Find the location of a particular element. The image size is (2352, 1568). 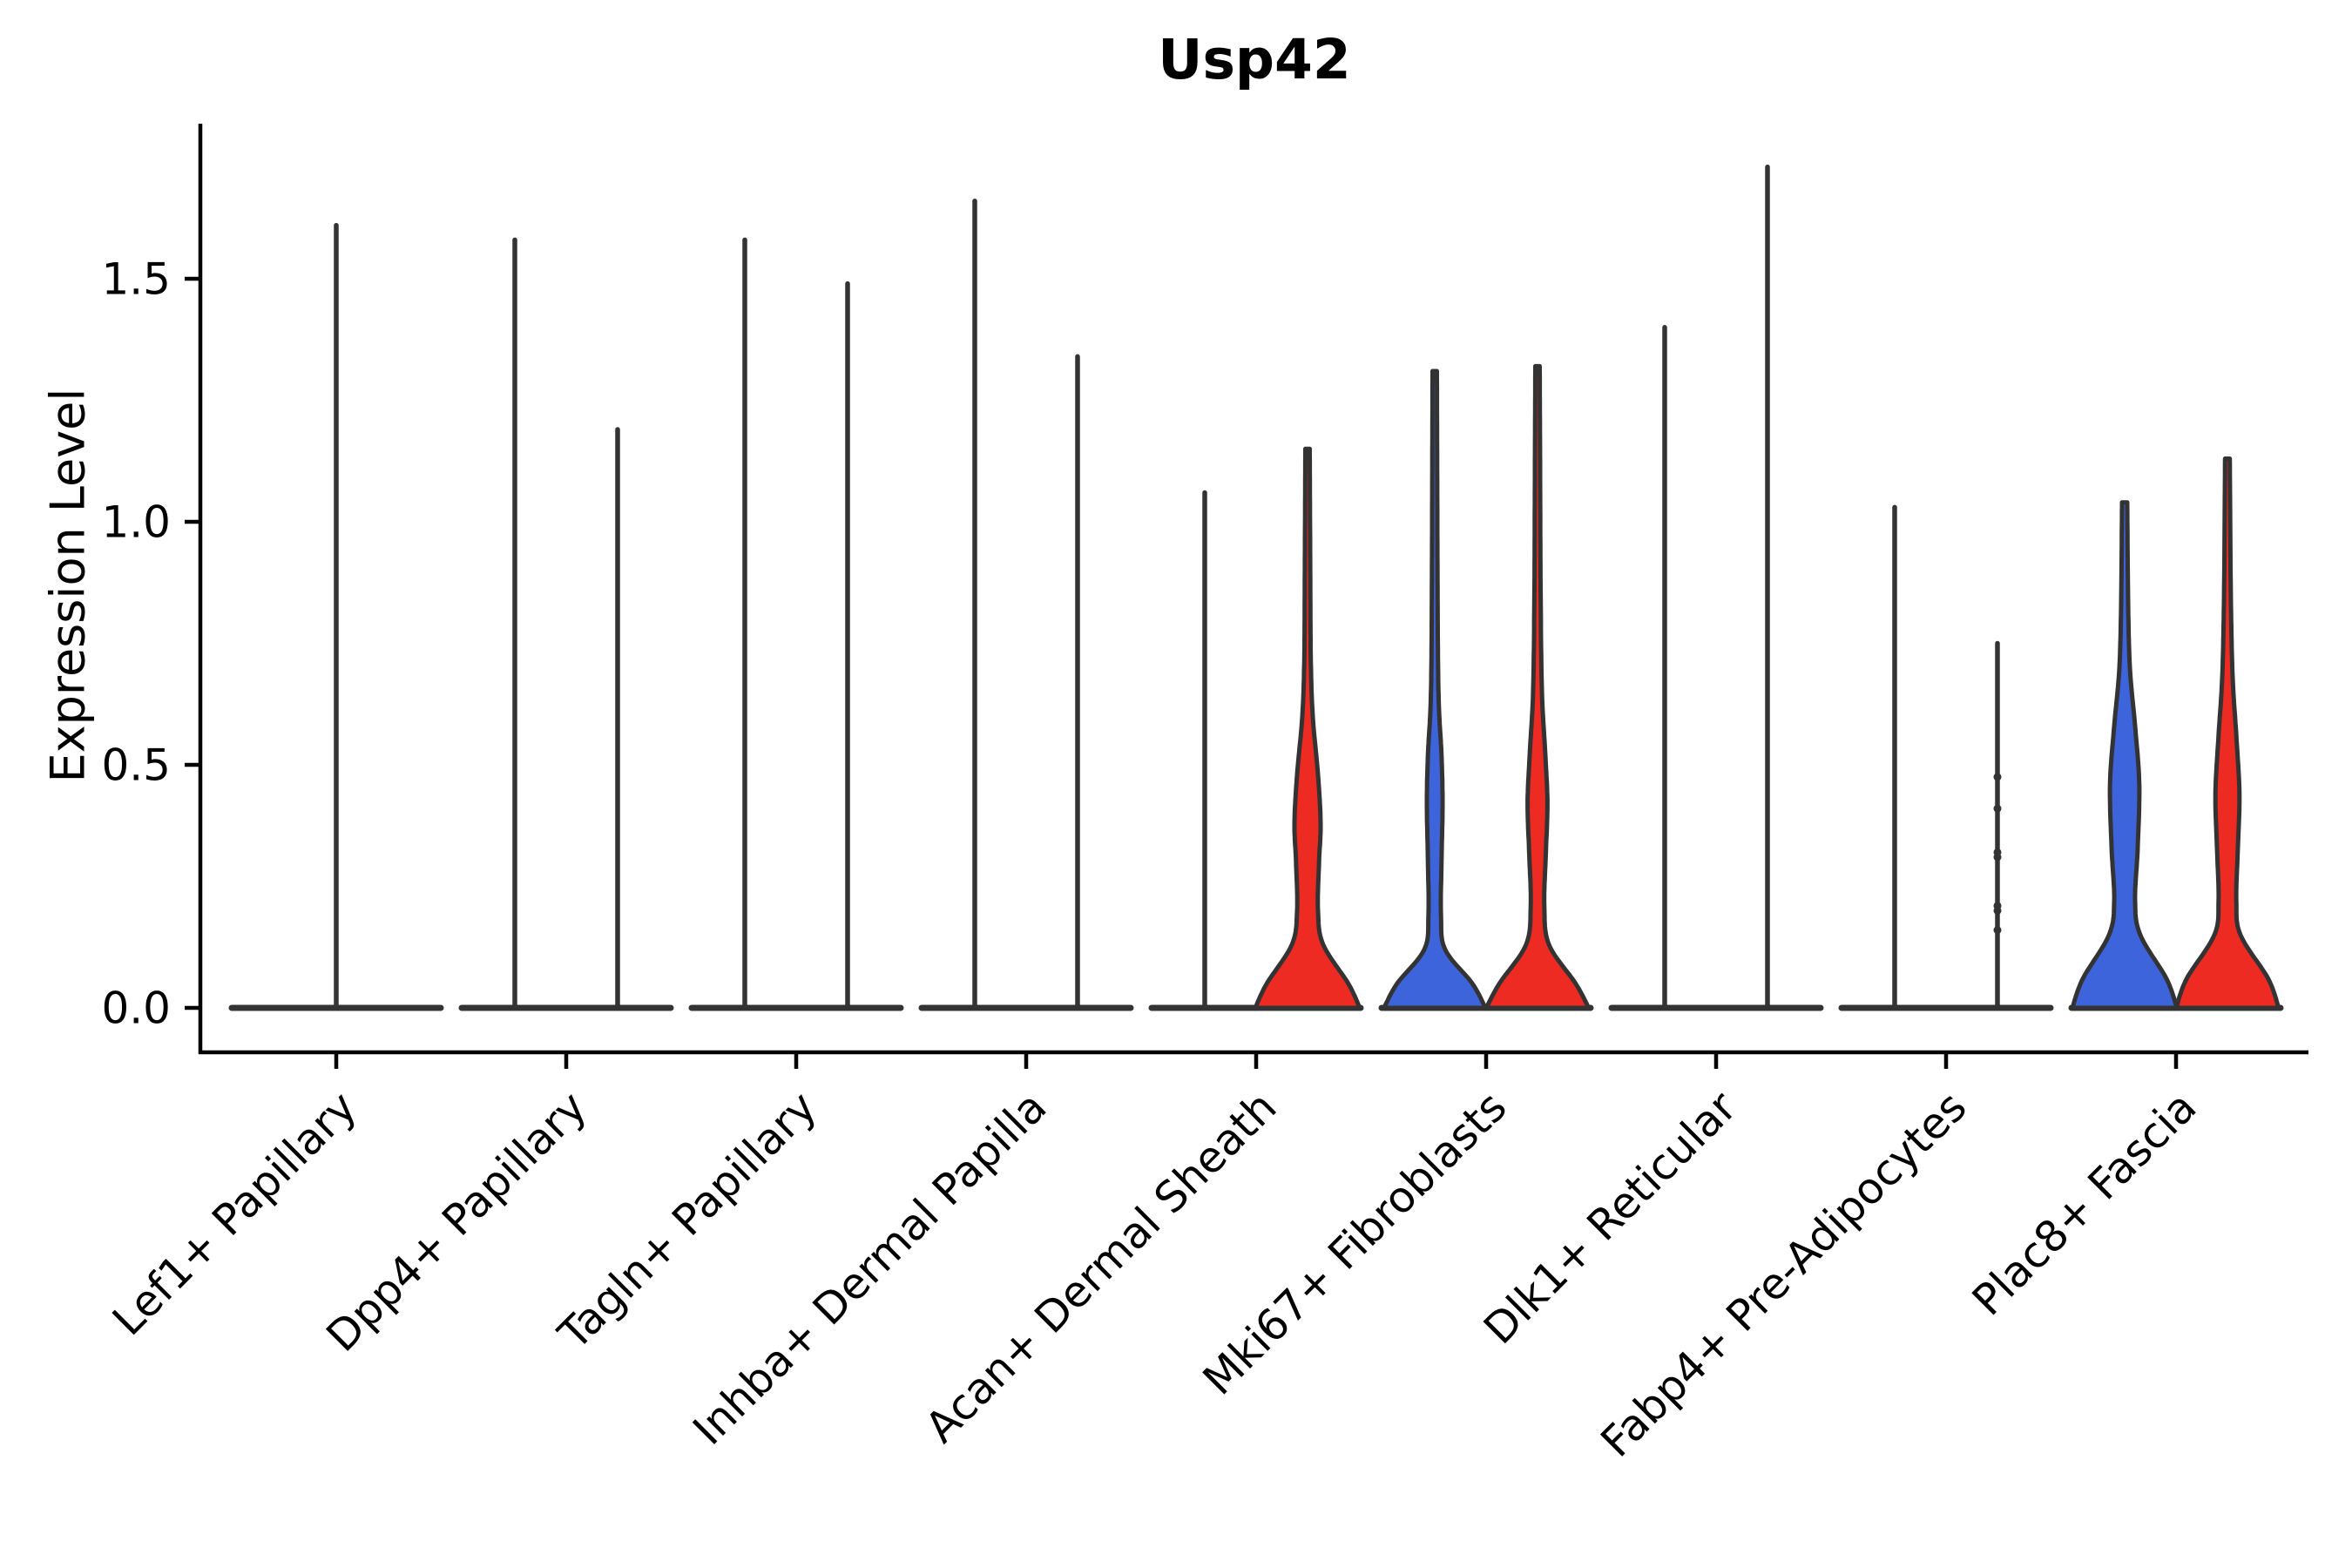

chart-title: Usp42 is located at coordinates (1254, 59).